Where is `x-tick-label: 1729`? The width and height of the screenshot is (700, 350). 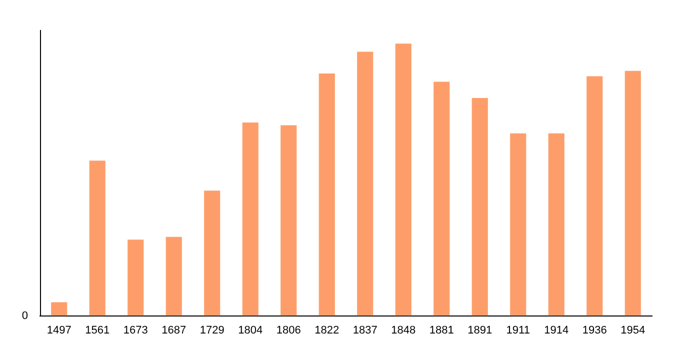
x-tick-label: 1729 is located at coordinates (212, 330).